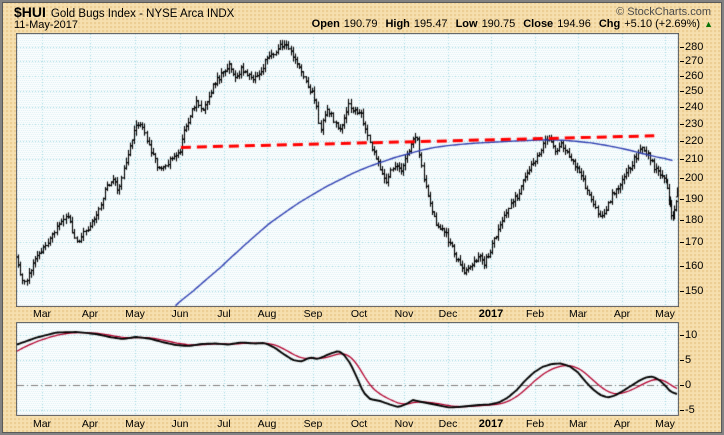 Image resolution: width=724 pixels, height=435 pixels. I want to click on price-axis-label: 240, so click(694, 107).